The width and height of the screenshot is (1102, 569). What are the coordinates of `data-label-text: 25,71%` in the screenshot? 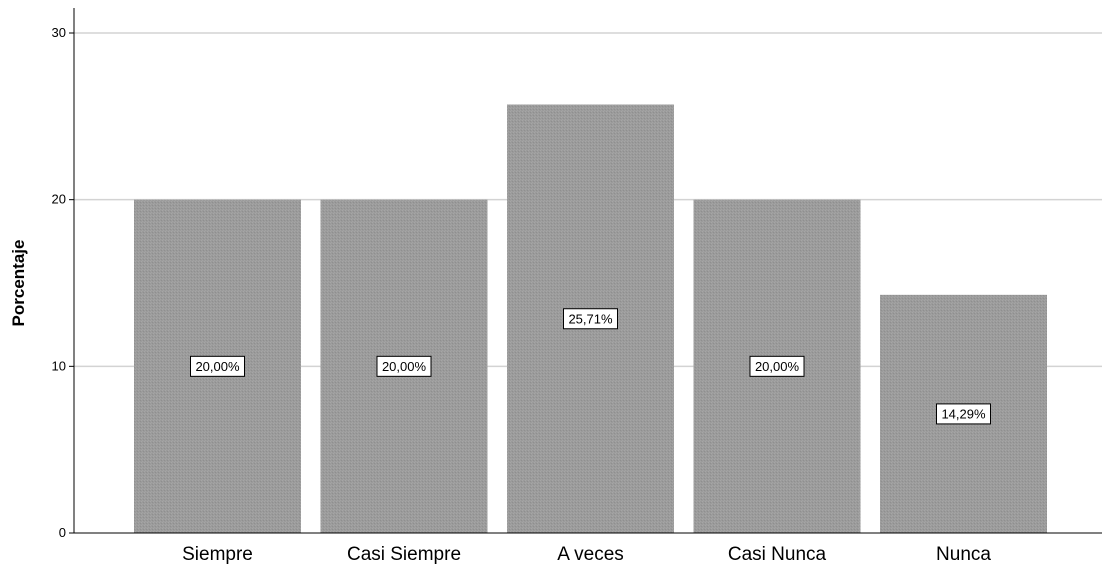 It's located at (590, 318).